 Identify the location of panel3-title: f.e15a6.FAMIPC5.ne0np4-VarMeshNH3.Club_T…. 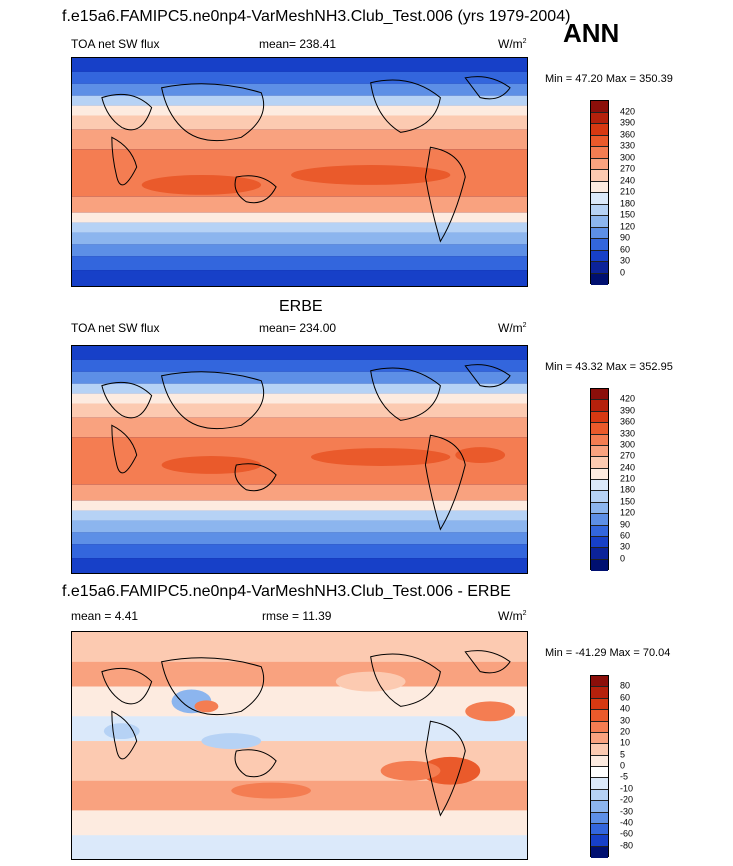
(286, 591).